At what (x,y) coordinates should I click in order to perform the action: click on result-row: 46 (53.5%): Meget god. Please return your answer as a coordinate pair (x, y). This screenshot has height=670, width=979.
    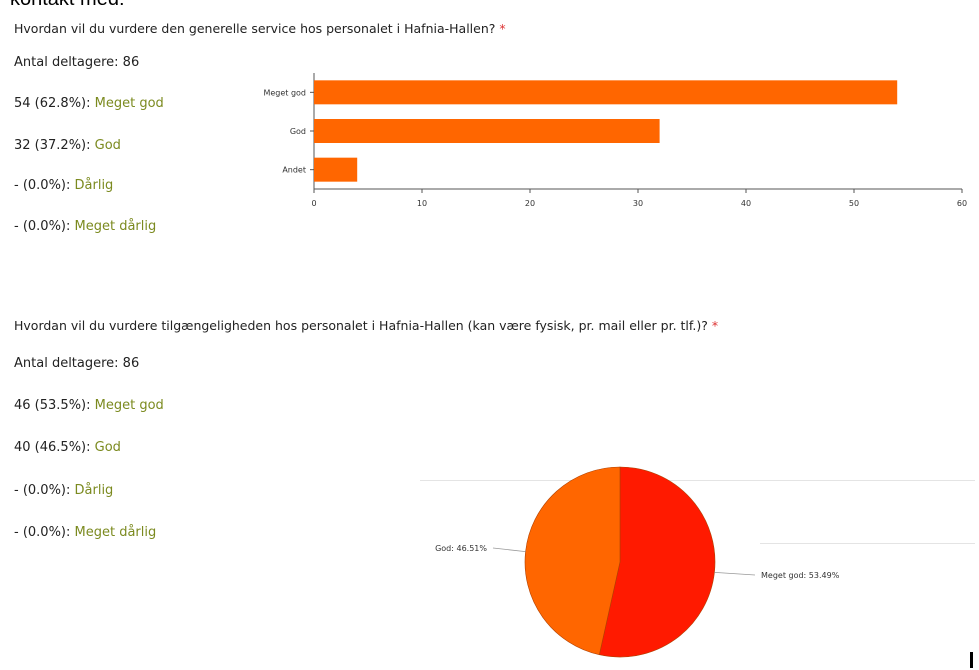
    Looking at the image, I should click on (89, 405).